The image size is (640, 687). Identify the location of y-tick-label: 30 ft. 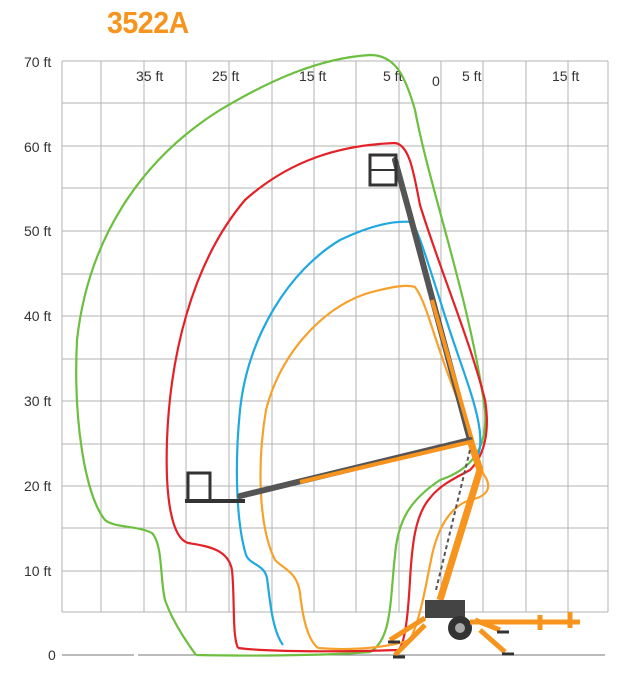
(37, 401).